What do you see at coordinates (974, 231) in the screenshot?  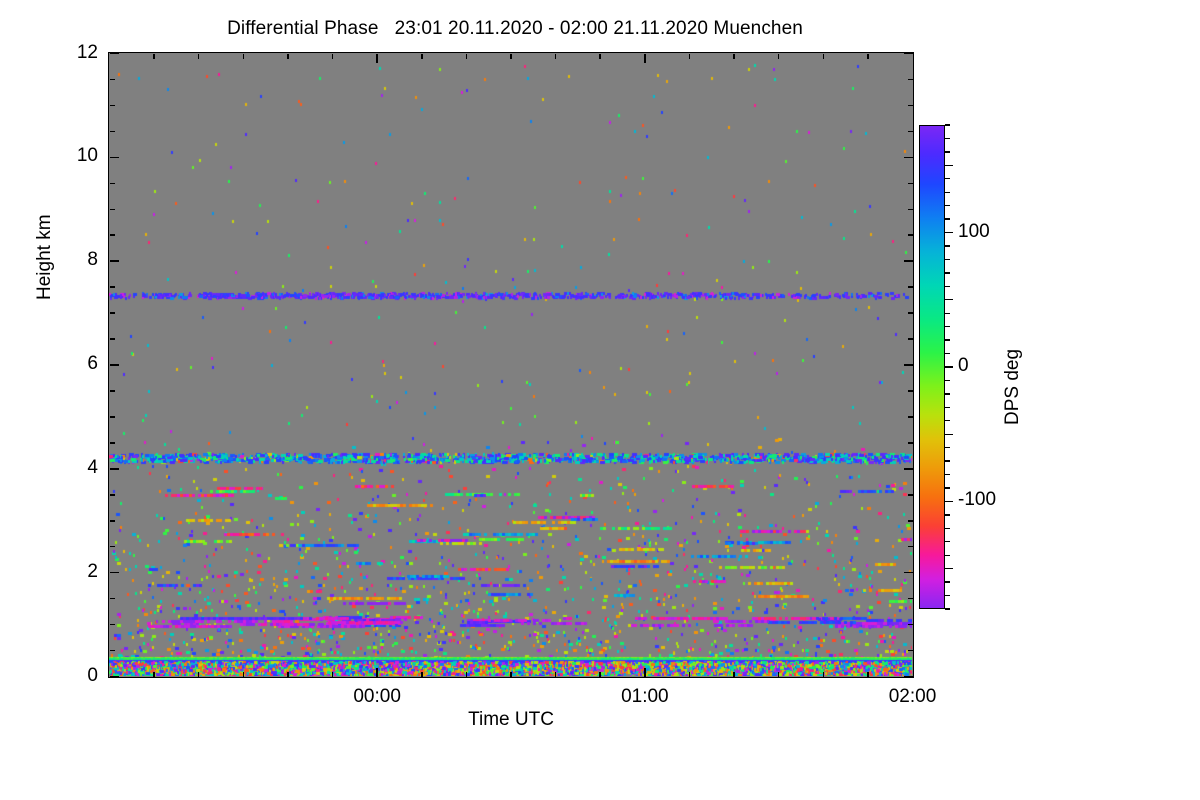 I see `colorbar-tick-label: 100` at bounding box center [974, 231].